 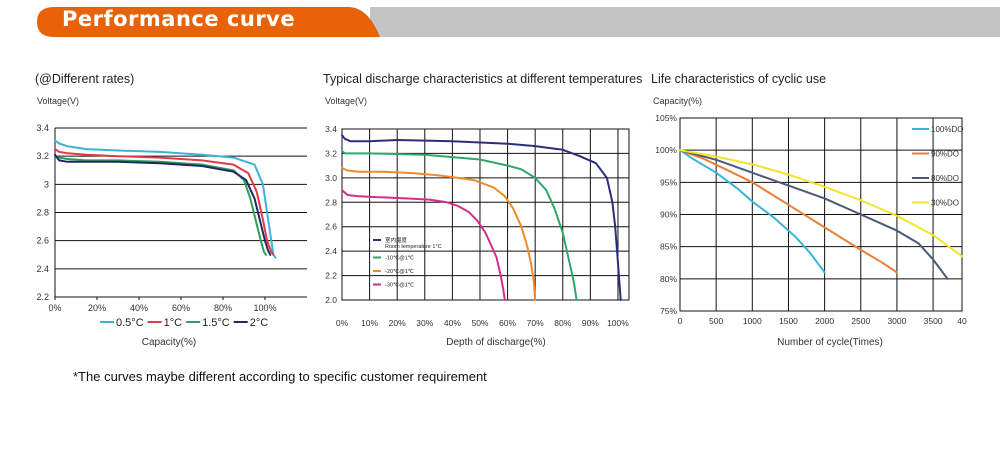 What do you see at coordinates (84, 79) in the screenshot?
I see `chart-title: (@Different rates)` at bounding box center [84, 79].